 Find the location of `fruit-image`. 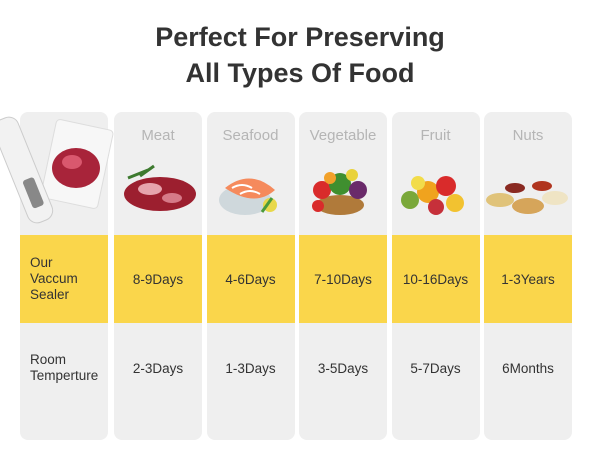

fruit-image is located at coordinates (432, 195).